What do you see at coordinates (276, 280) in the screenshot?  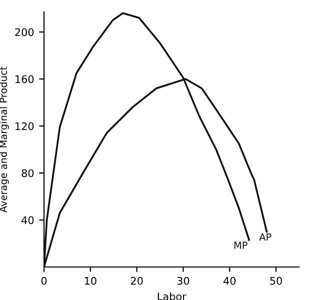 I see `x-tick-label: 50` at bounding box center [276, 280].